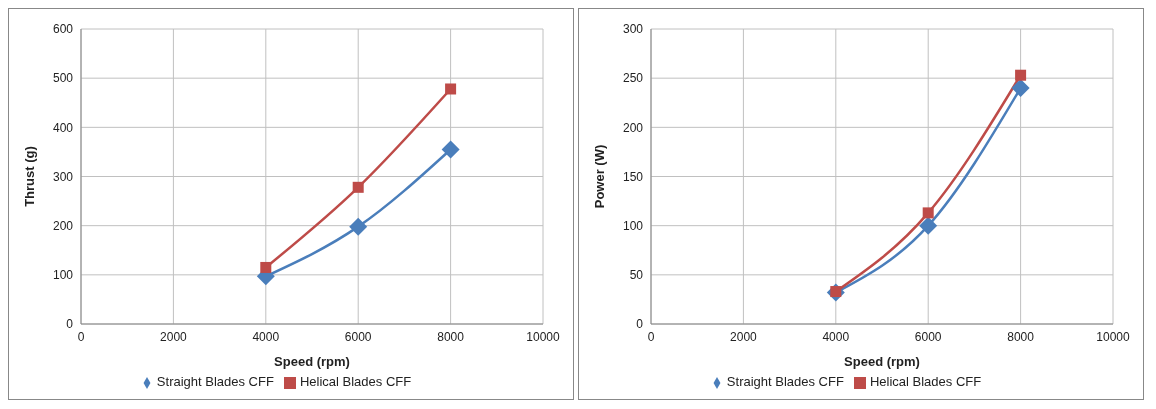 The width and height of the screenshot is (1156, 409). What do you see at coordinates (633, 78) in the screenshot?
I see `y-tick-label: 250` at bounding box center [633, 78].